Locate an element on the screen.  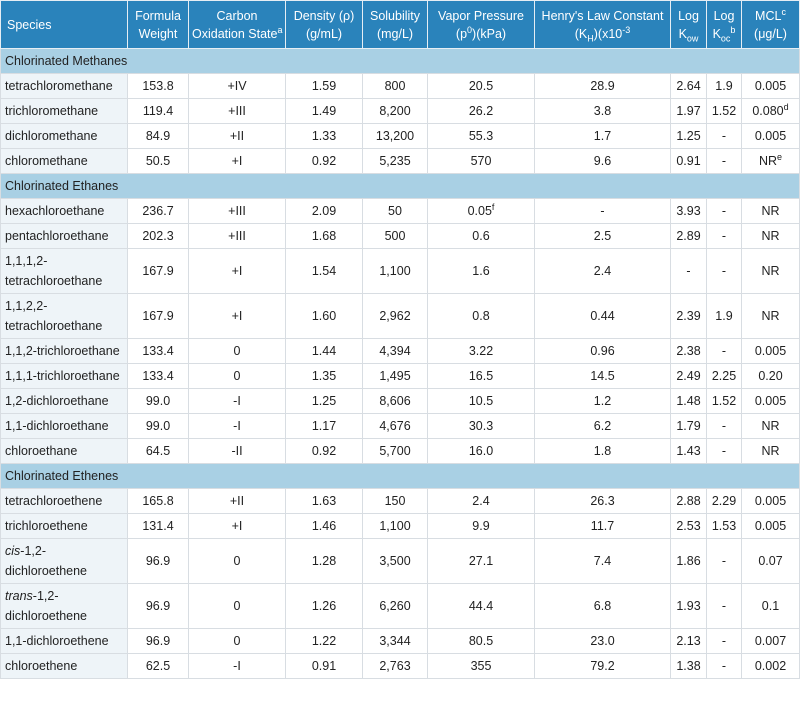
species-cell: 1,1,1-trichloroethane is located at coordinates (64, 376).